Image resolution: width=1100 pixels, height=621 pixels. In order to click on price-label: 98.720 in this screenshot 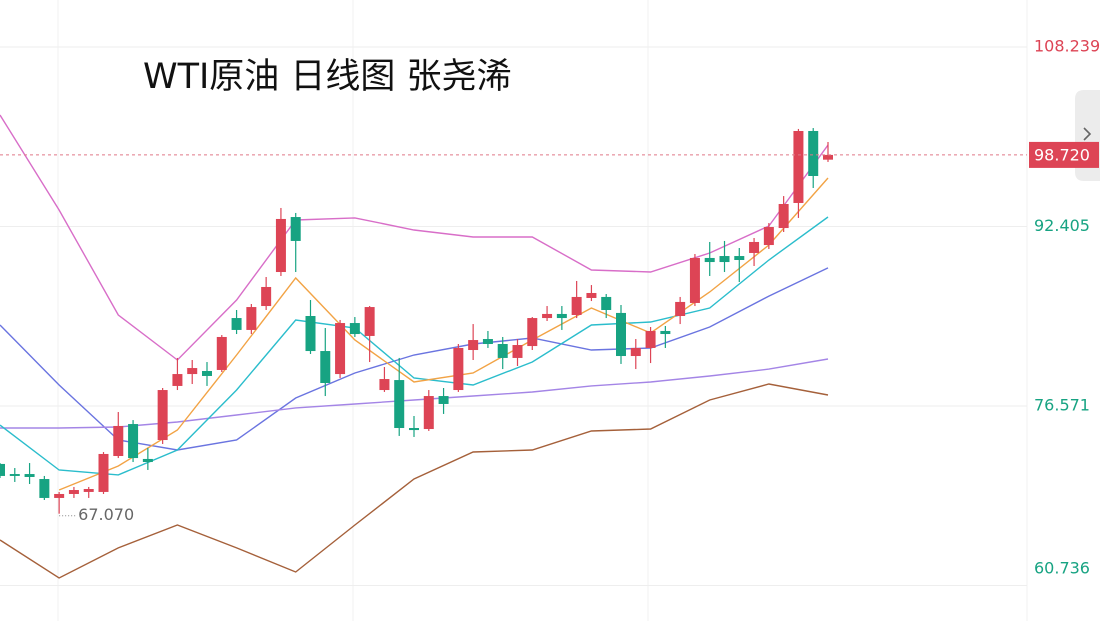, I will do `click(1062, 154)`.